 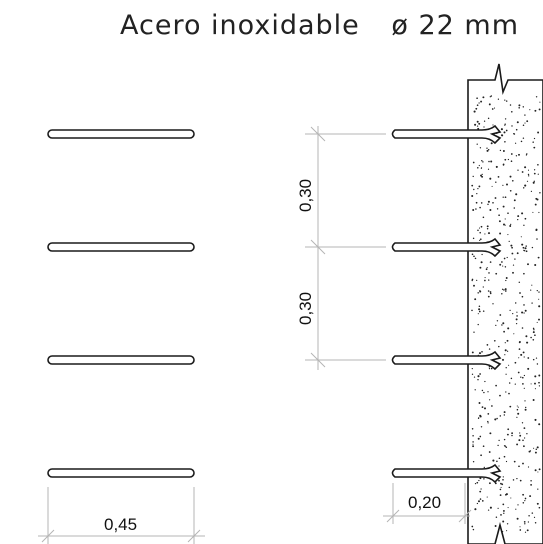 I want to click on concrete-wall, so click(x=505, y=303).